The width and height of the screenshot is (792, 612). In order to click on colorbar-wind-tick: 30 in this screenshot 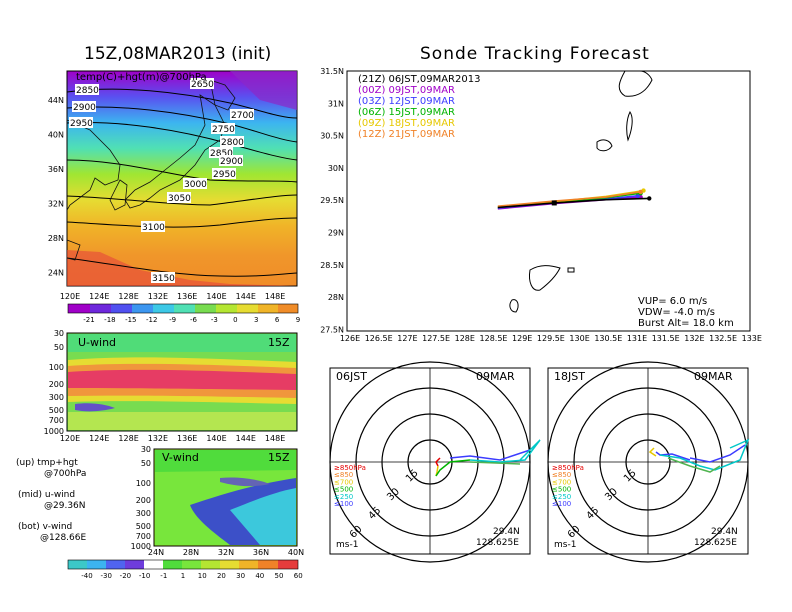, I will do `click(240, 576)`.